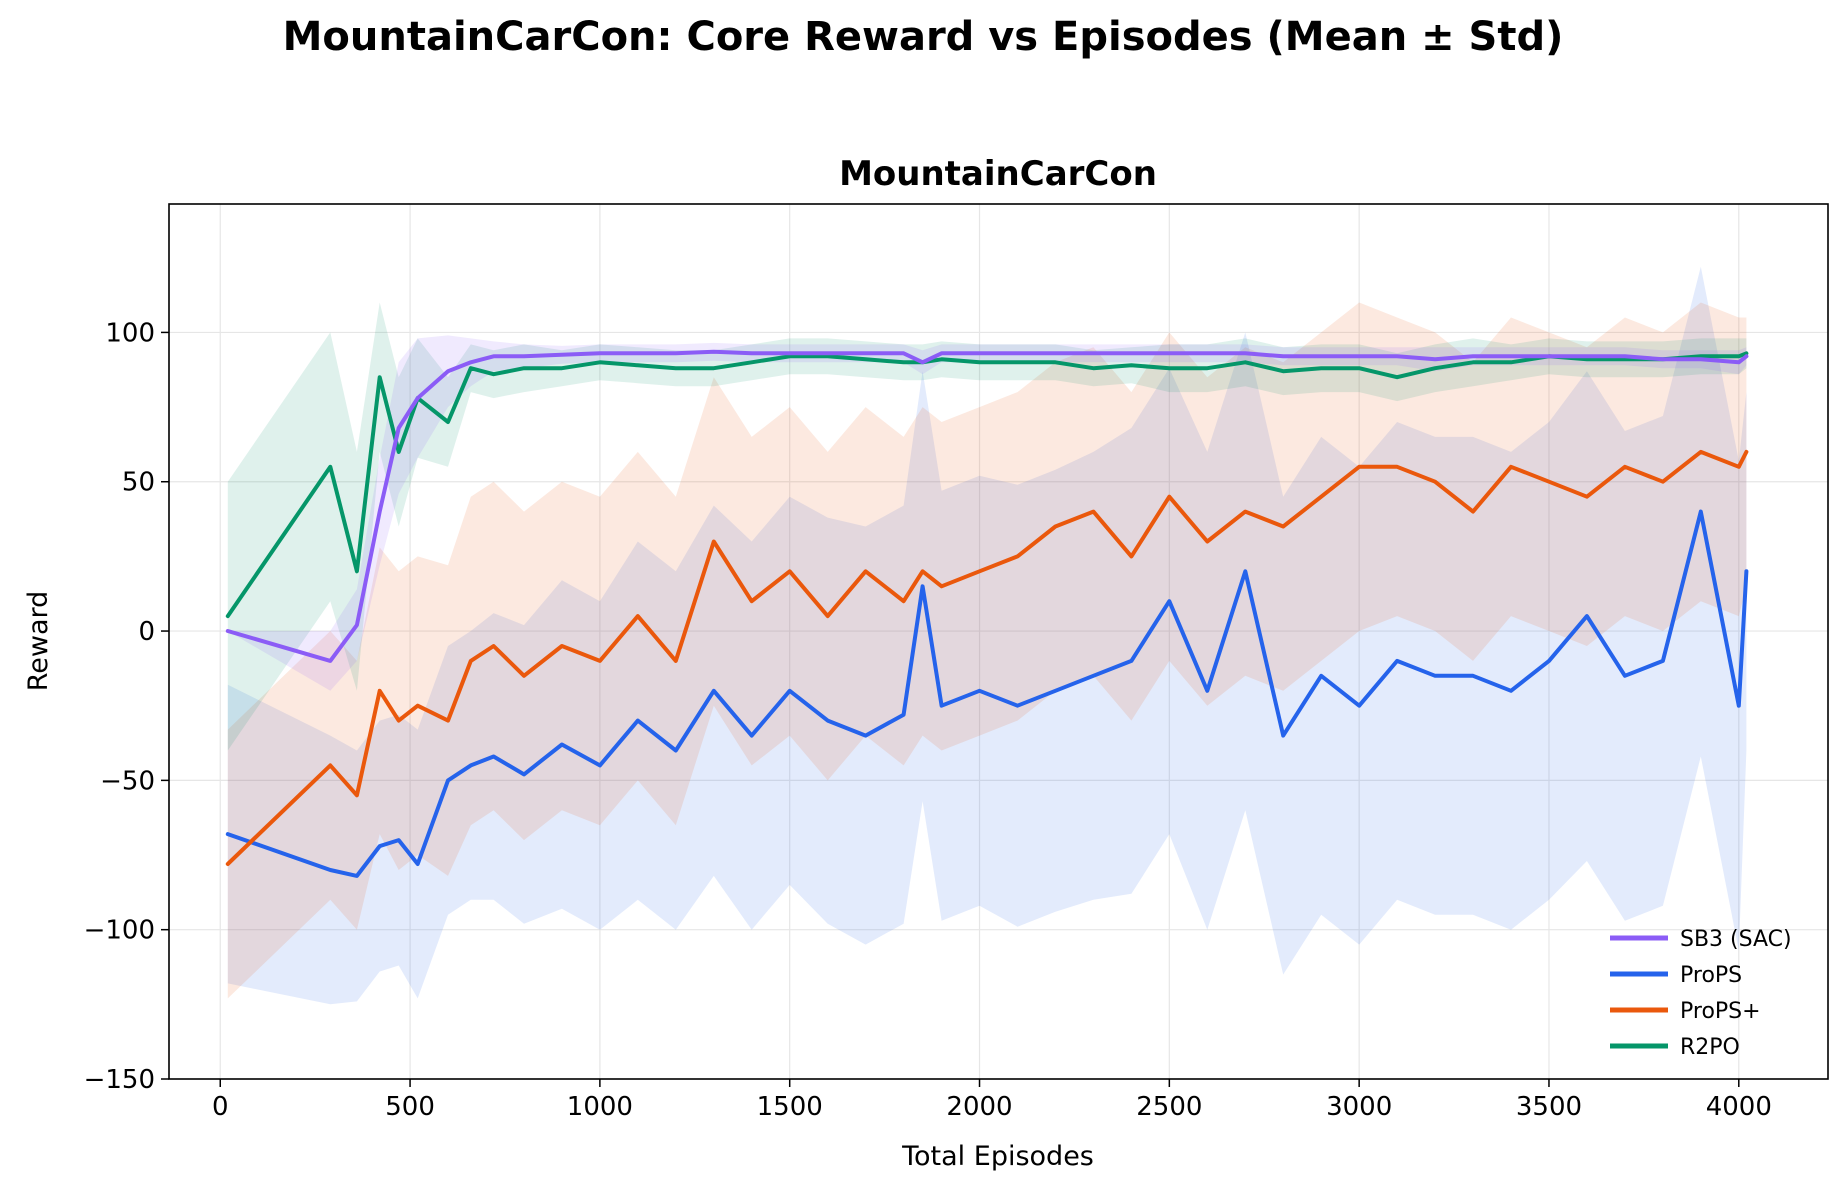  Describe the element at coordinates (220, 1107) in the screenshot. I see `x-tick-label: 0` at that location.